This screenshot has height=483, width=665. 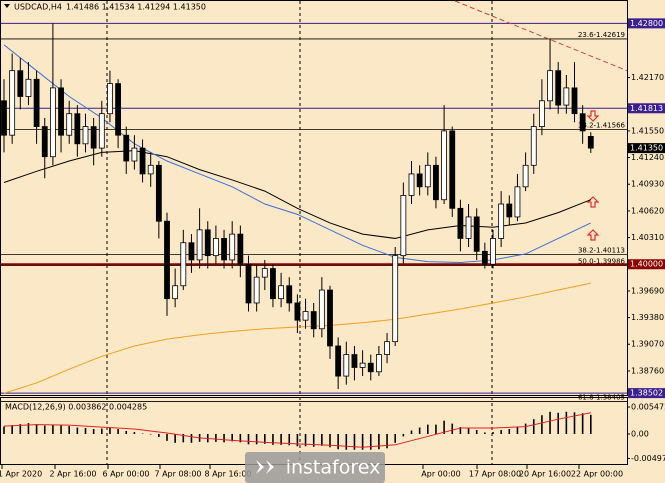 I want to click on x-tick-label: 7 Apr 08:00, so click(x=177, y=474).